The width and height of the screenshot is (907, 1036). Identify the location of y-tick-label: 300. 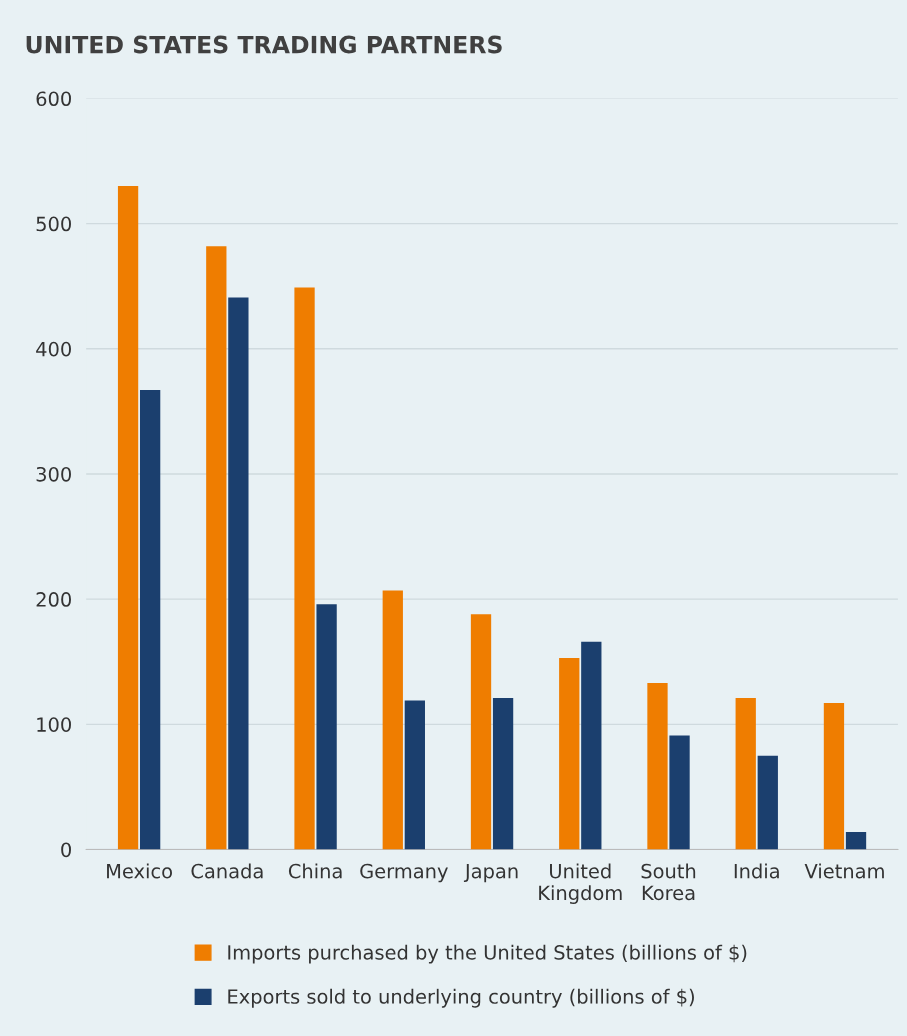
(53, 474).